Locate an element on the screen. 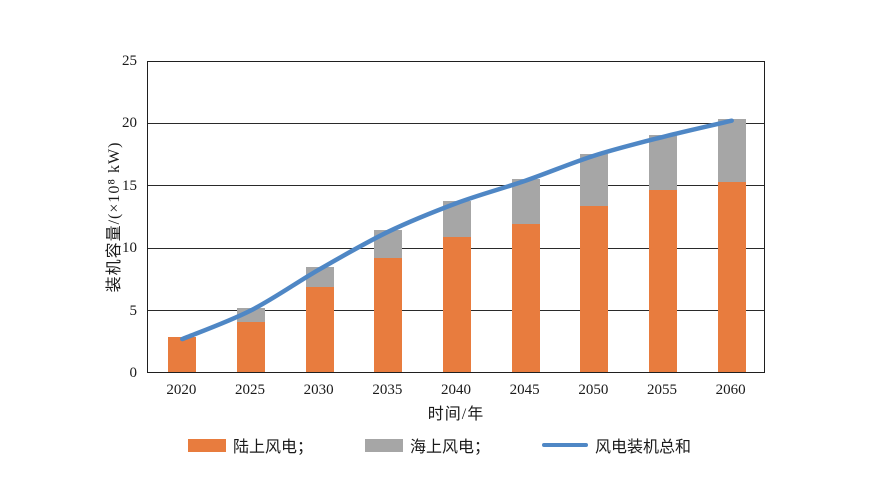  legend-label-onshore: 陆上风电； is located at coordinates (272, 447).